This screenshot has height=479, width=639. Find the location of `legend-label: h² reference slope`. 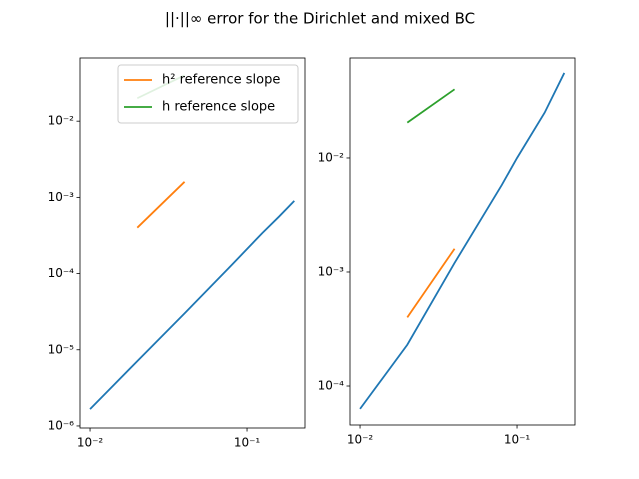

legend-label: h² reference slope is located at coordinates (221, 80).